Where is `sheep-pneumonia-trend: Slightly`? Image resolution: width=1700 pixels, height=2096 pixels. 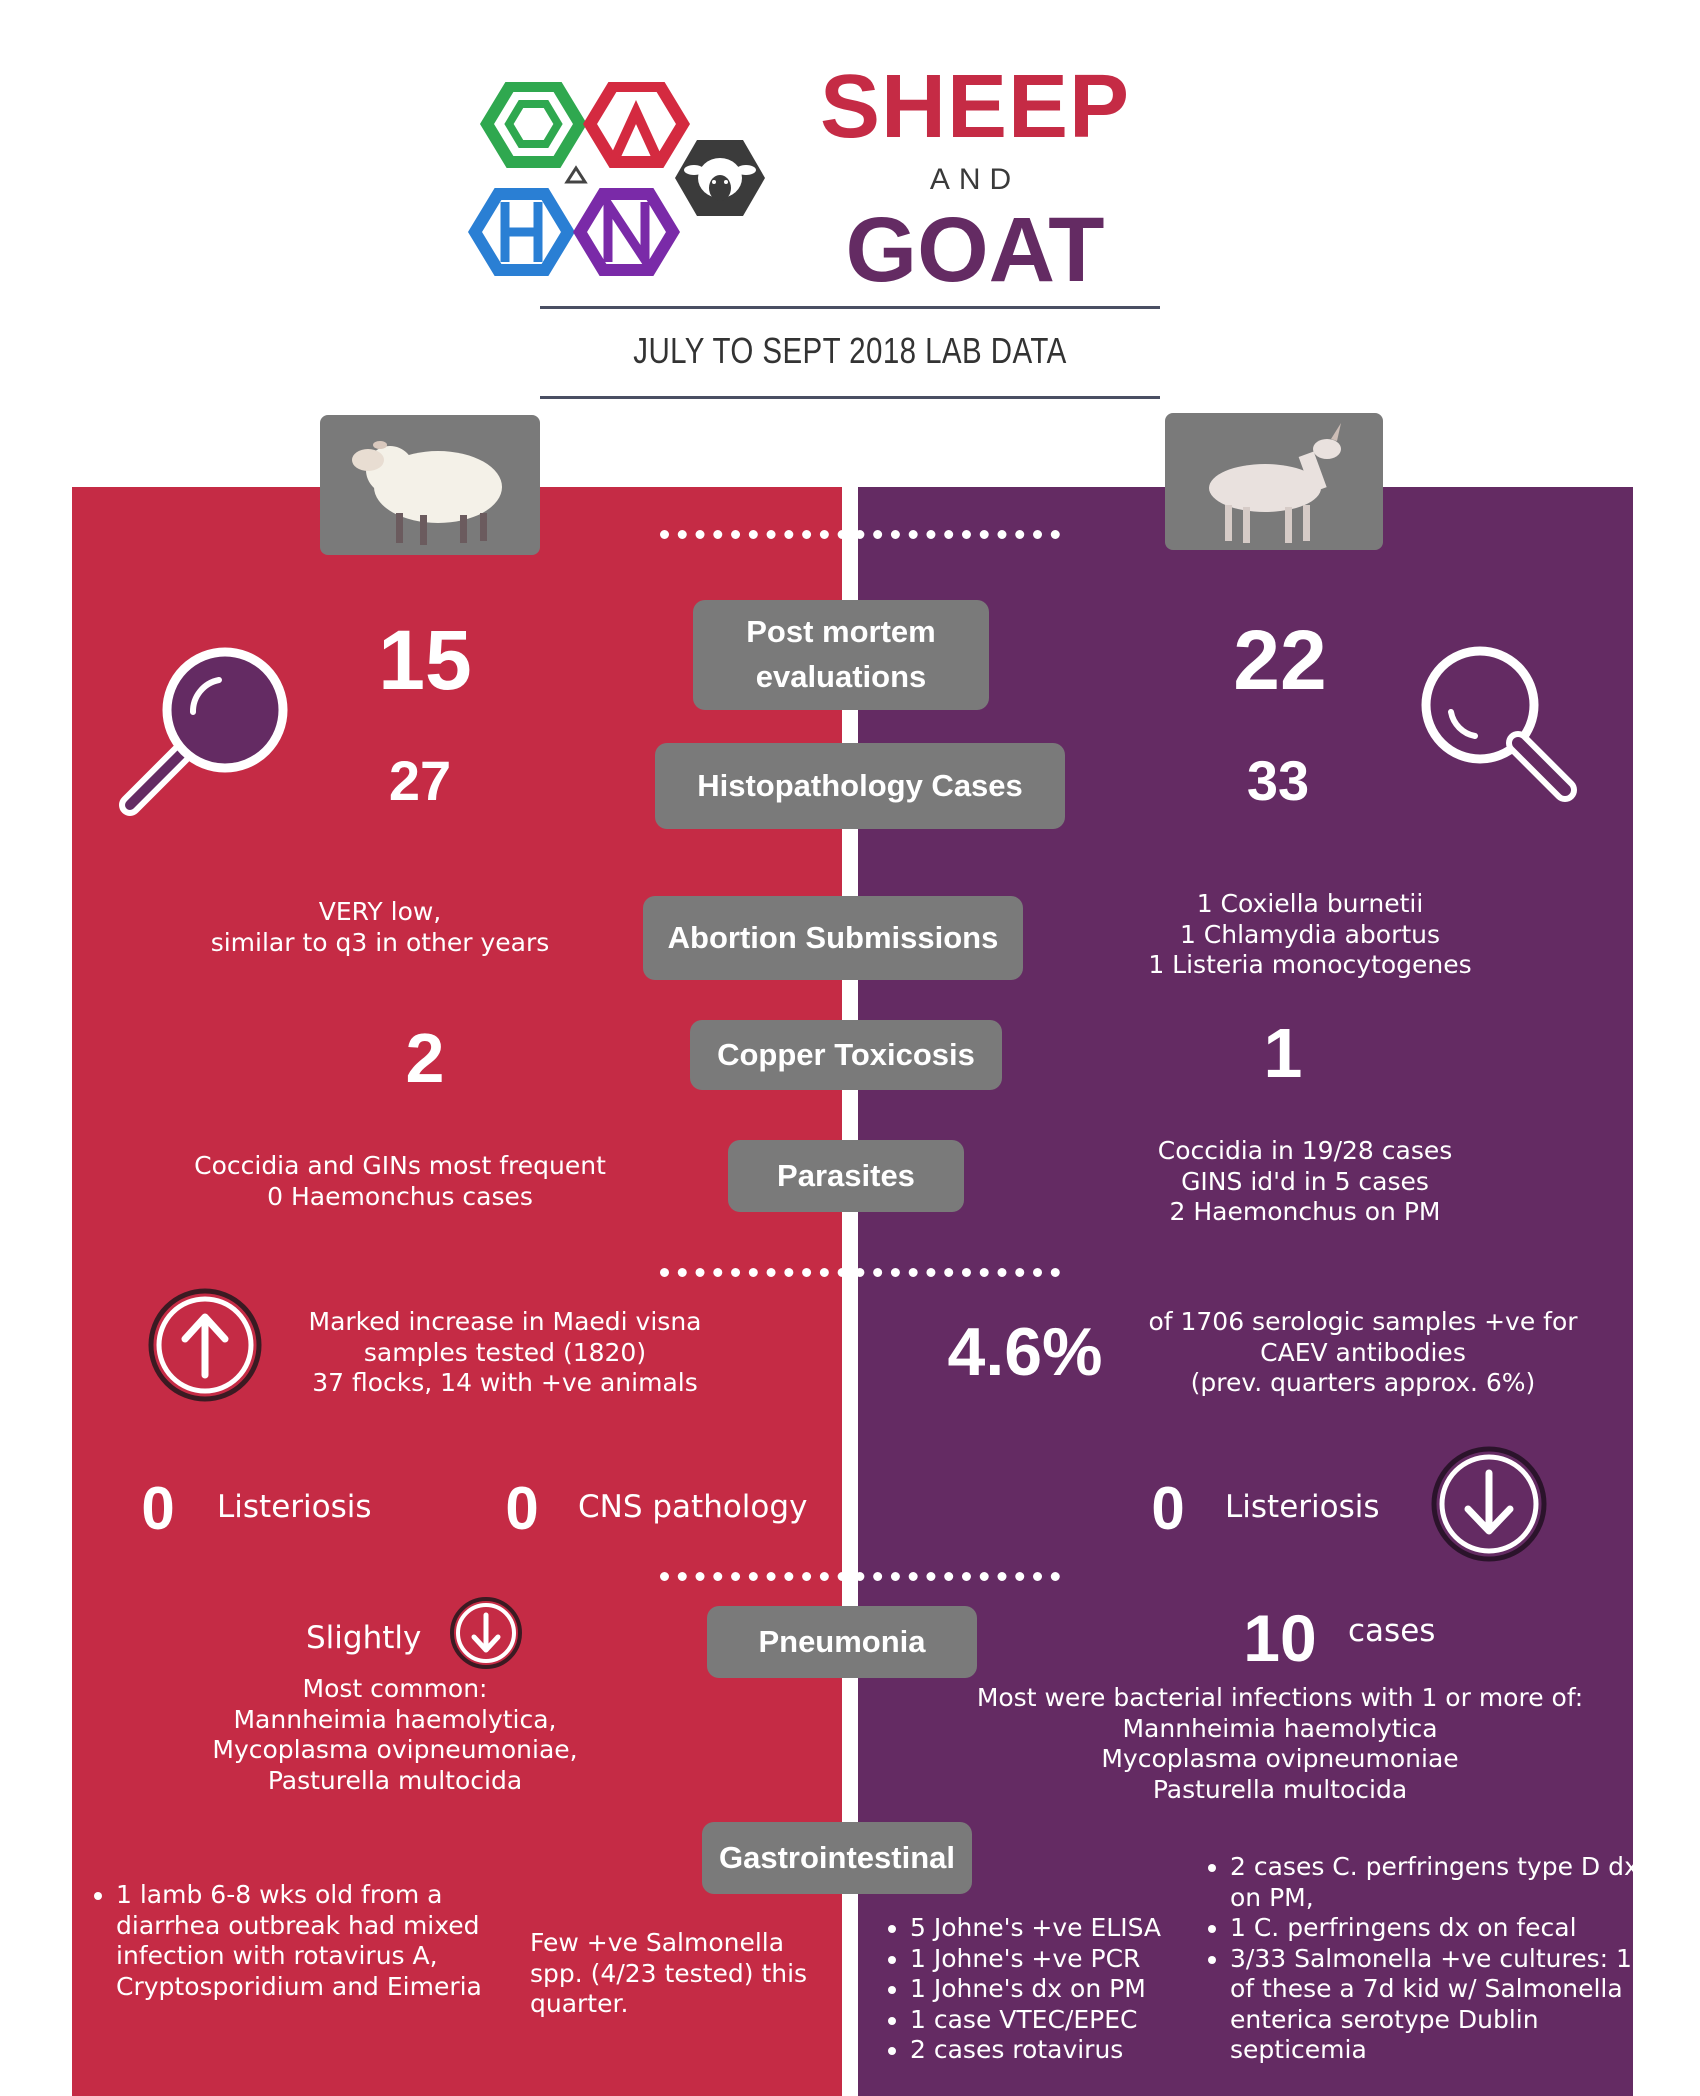 sheep-pneumonia-trend: Slightly is located at coordinates (364, 1638).